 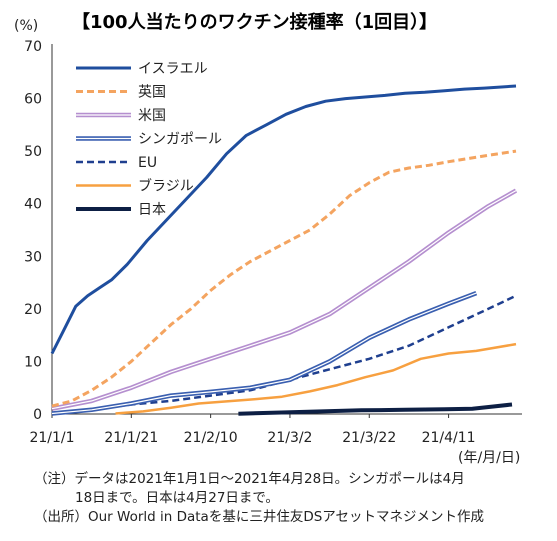 I want to click on legend-label-5: ブラジル, so click(x=166, y=186).